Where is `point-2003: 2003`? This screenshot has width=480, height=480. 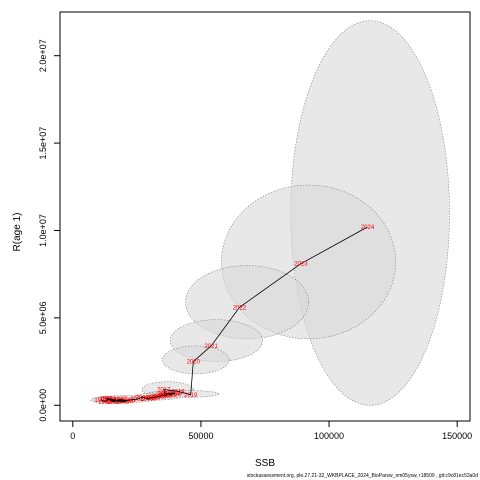 point-2003: 2003 is located at coordinates (142, 398).